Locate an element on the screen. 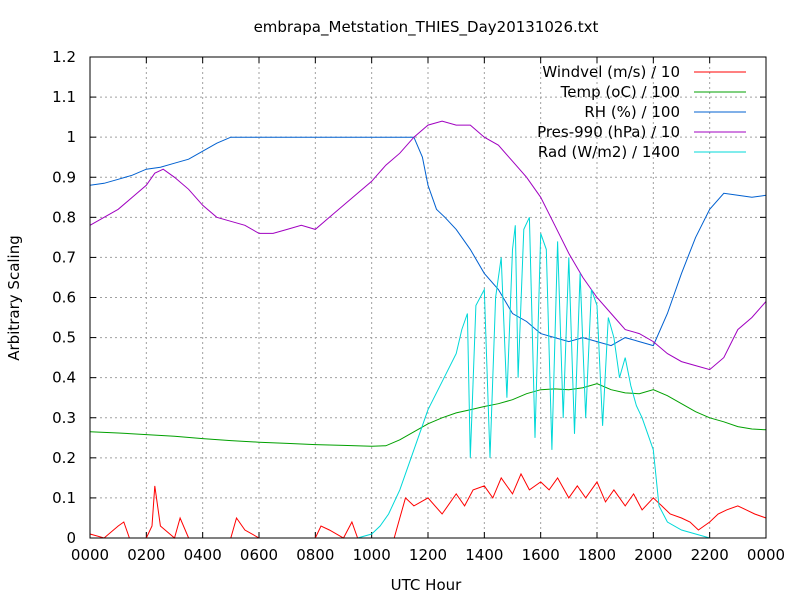 The width and height of the screenshot is (800, 600). y-tick-label: 0.2 is located at coordinates (64, 458).